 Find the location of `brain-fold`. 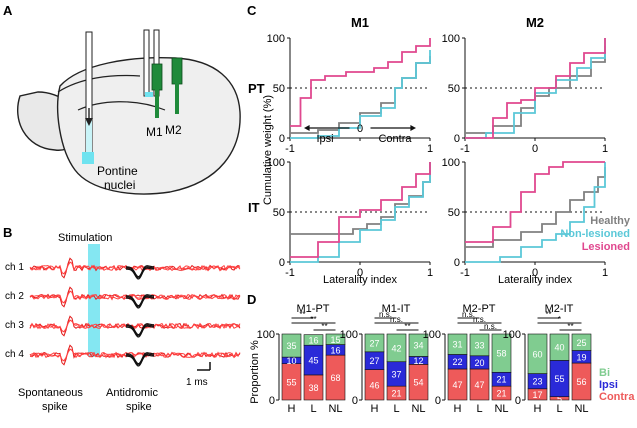

brain-fold is located at coordinates (99, 83).